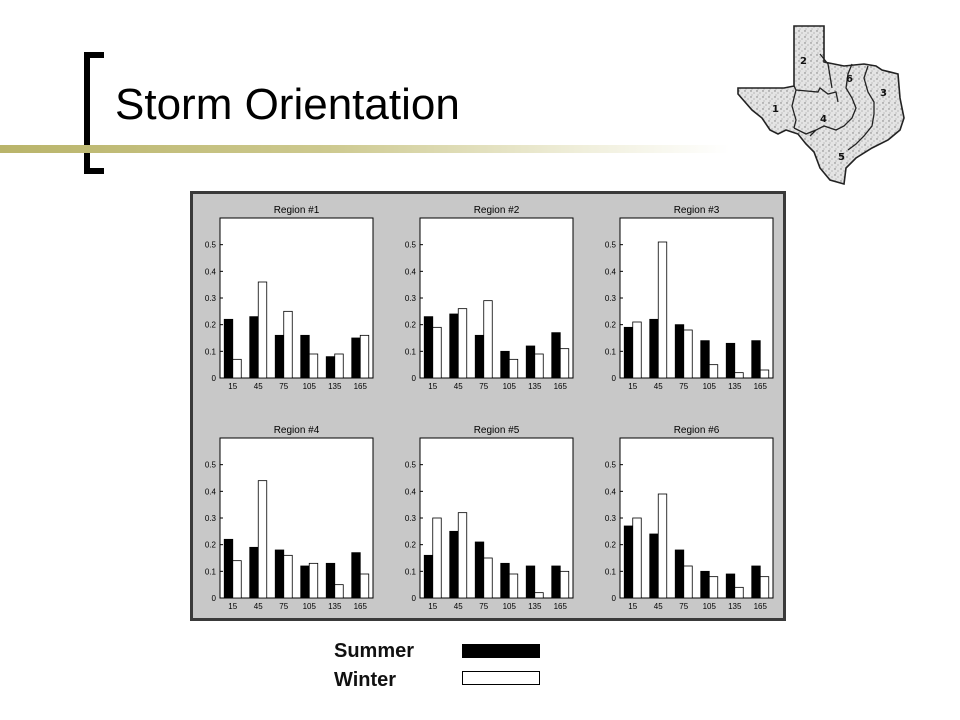  I want to click on region-chart-3: Region #3 0 0.1 0.2 0.3 0.4 0.5 15 45 75 105 135 165, so click(689, 298).